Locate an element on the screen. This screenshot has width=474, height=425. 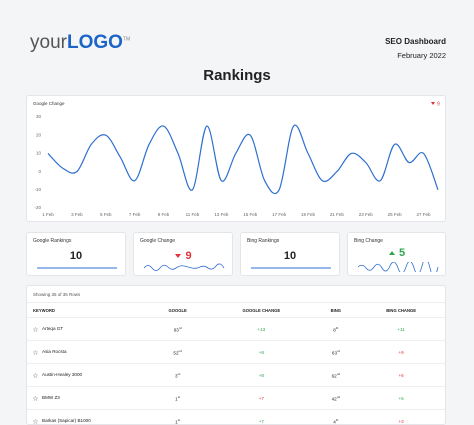
kpi-value: 5 is located at coordinates (402, 253).